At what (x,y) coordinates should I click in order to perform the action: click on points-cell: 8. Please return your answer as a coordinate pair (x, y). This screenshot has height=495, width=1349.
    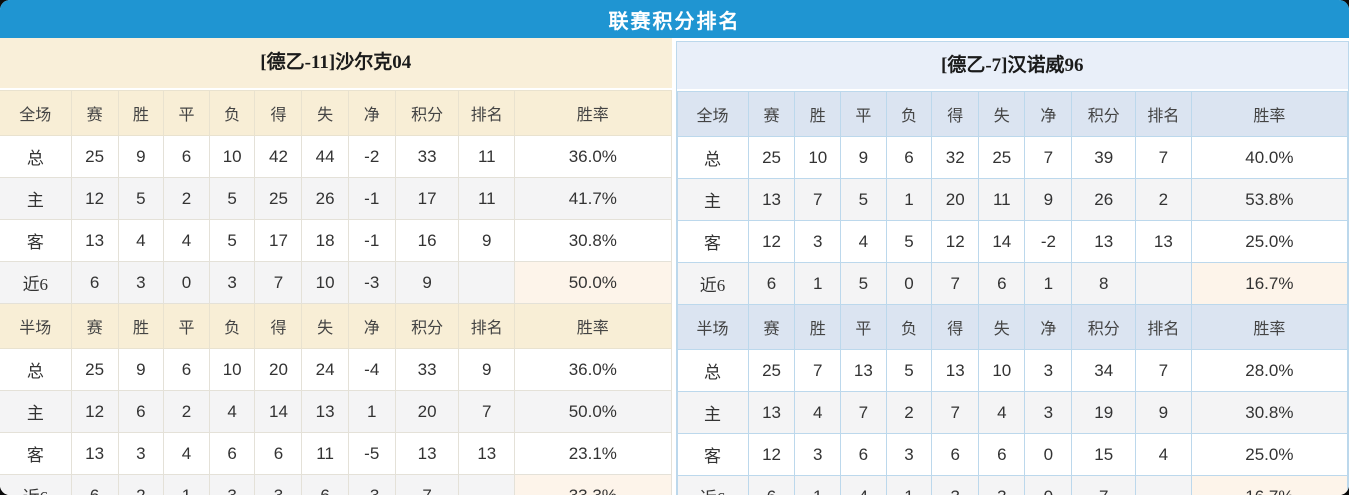
    Looking at the image, I should click on (1104, 283).